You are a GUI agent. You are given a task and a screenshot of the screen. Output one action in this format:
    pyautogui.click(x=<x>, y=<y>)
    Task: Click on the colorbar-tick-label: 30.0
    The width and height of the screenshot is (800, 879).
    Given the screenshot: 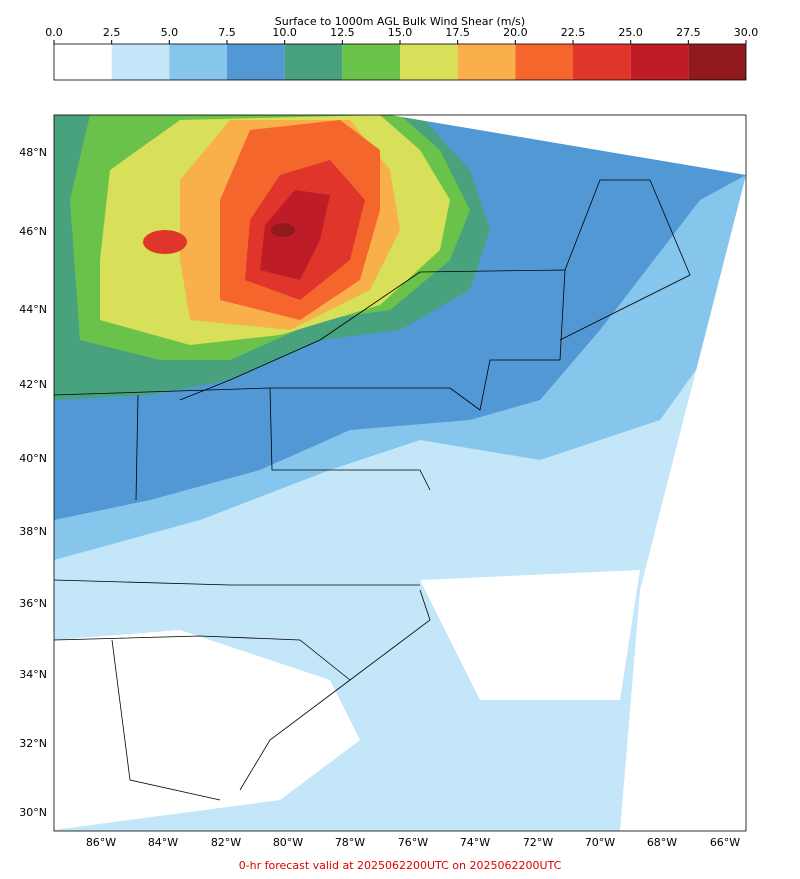 What is the action you would take?
    pyautogui.click(x=746, y=32)
    